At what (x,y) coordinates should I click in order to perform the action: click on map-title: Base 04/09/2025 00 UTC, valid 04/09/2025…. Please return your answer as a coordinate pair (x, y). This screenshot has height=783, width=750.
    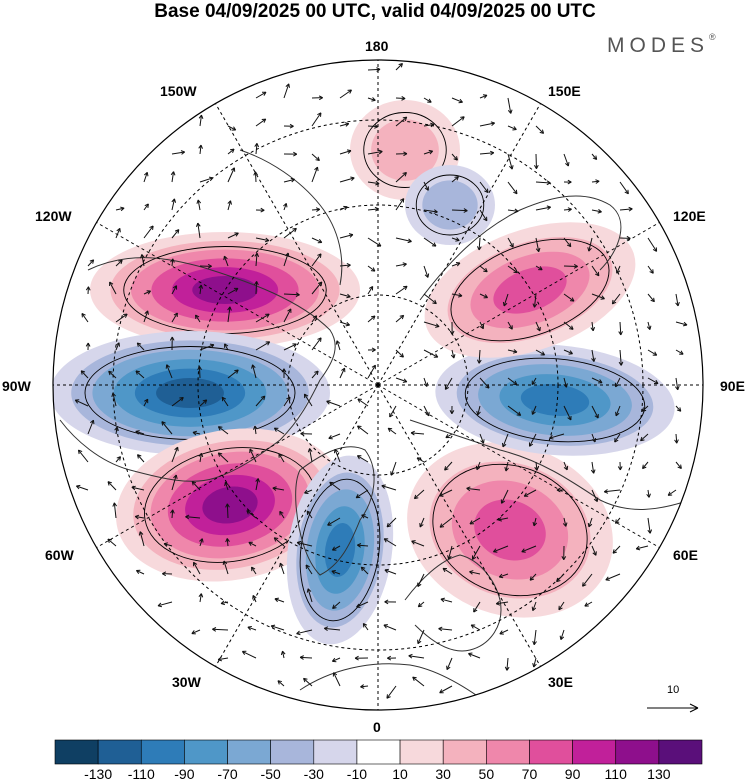
    Looking at the image, I should click on (375, 11).